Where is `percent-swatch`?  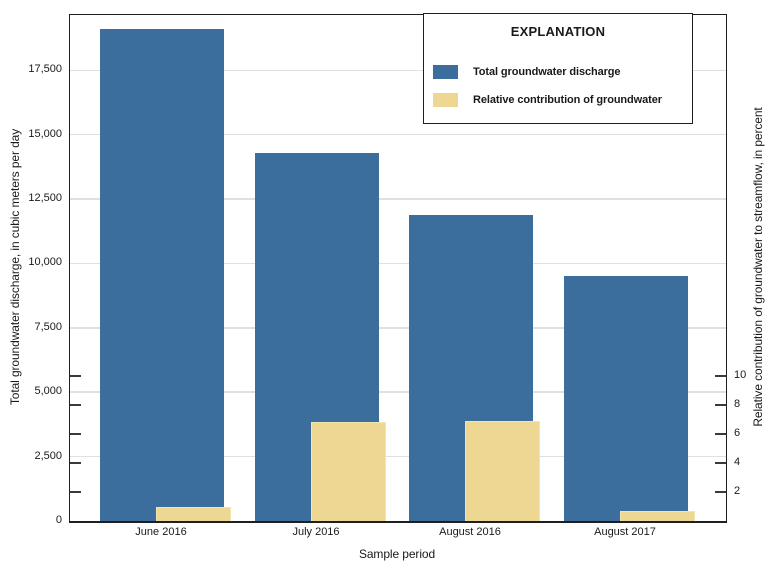 percent-swatch is located at coordinates (445, 100).